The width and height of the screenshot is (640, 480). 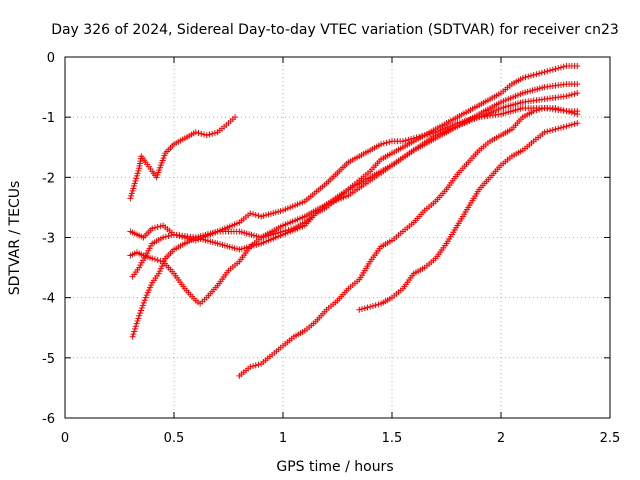 I want to click on y-tick-label: -4, so click(x=48, y=299).